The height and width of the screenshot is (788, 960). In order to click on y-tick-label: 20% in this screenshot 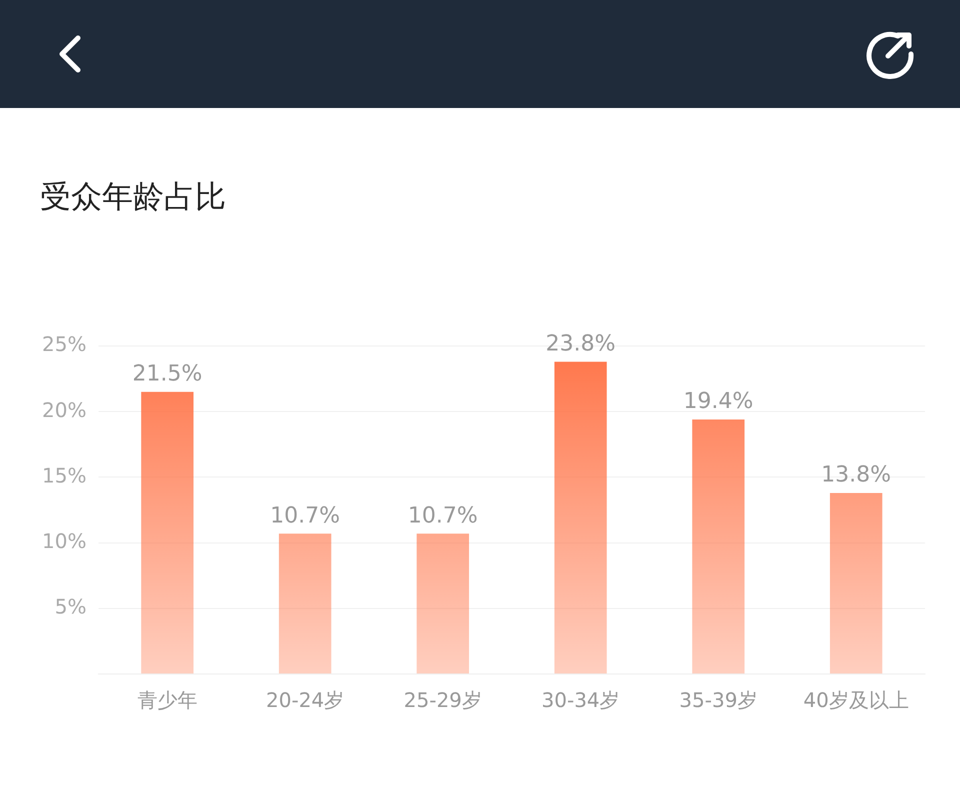, I will do `click(64, 410)`.